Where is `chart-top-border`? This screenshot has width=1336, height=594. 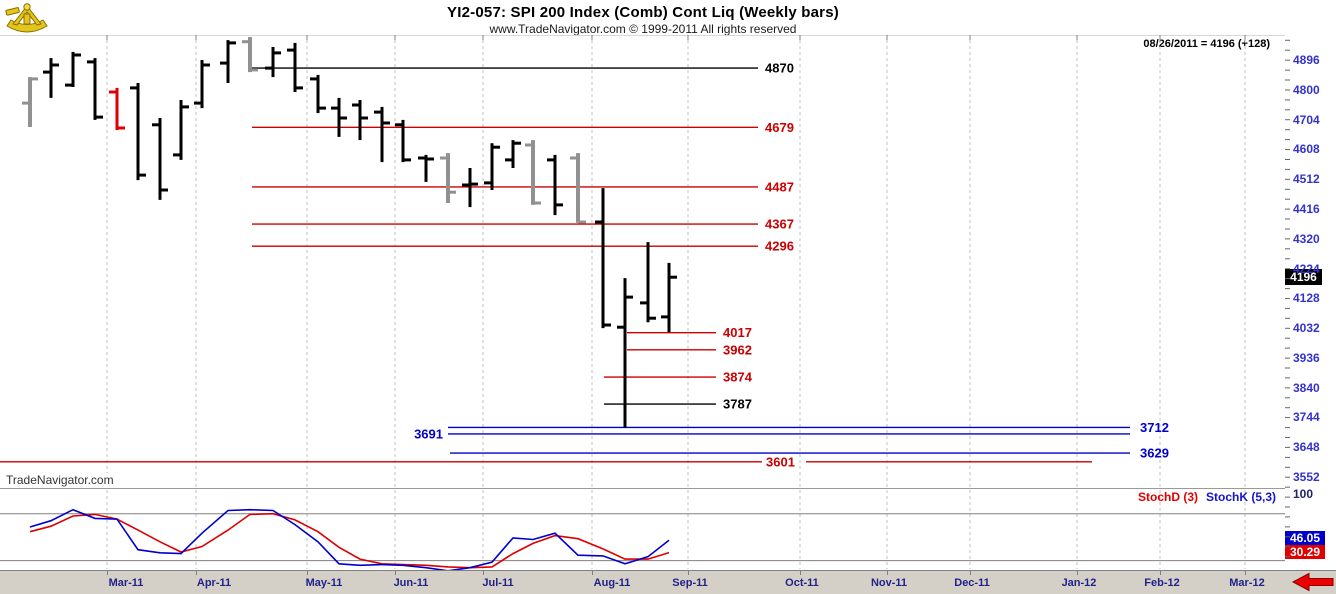 chart-top-border is located at coordinates (642, 35).